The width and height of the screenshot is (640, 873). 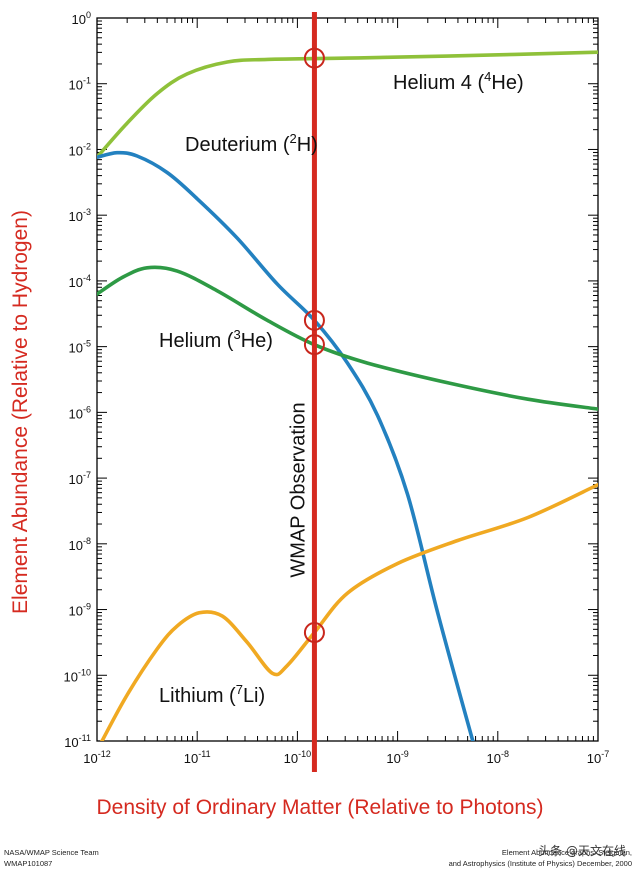 What do you see at coordinates (80, 412) in the screenshot?
I see `y-tick-label: 10⁻⁶` at bounding box center [80, 412].